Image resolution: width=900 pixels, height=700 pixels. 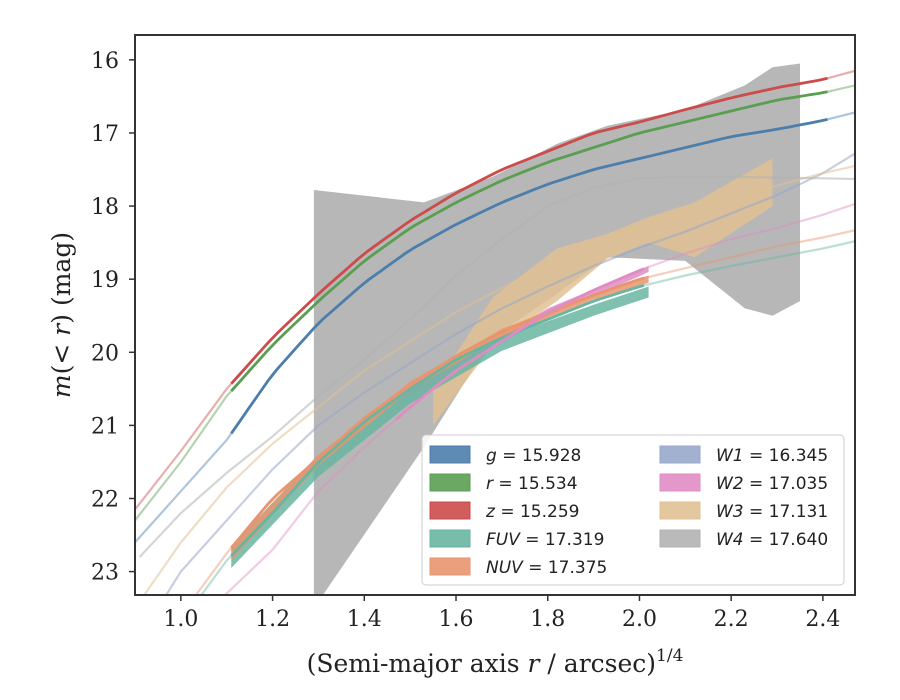 I want to click on legend-item-nuv: NUV = 17.375, so click(x=518, y=567).